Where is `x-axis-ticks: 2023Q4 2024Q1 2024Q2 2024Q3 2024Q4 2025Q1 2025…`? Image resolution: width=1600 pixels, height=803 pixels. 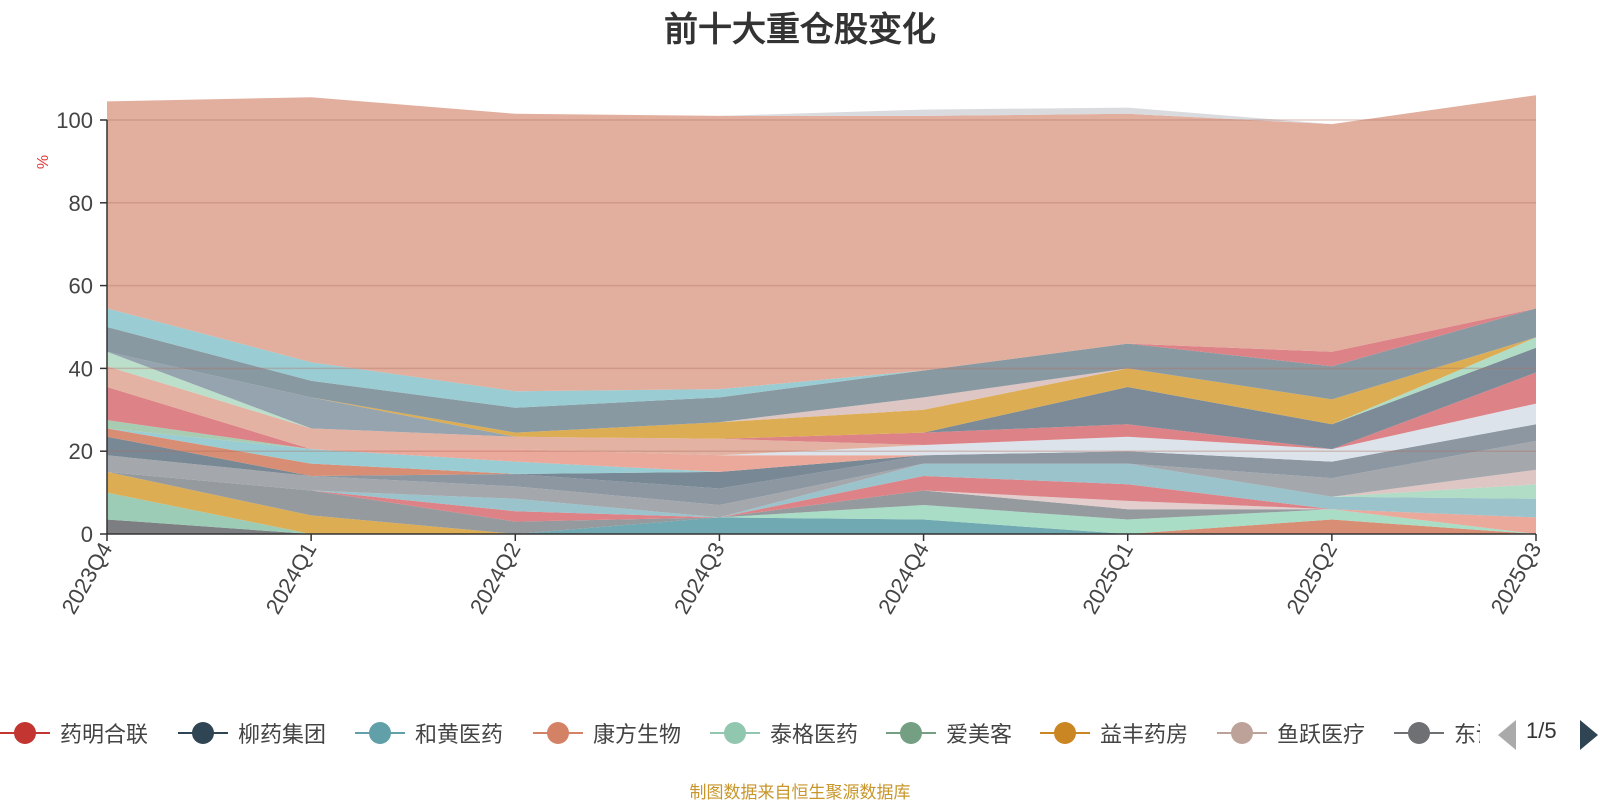 x-axis-ticks: 2023Q4 2024Q1 2024Q2 2024Q3 2024Q4 2025Q1 2025… is located at coordinates (802, 576).